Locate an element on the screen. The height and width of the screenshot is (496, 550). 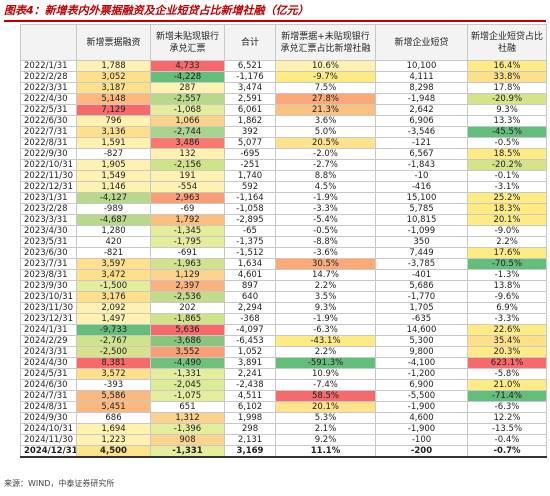
header-short-loan-share-of-tsf: 新增企业短贷占比社融 is located at coordinates (507, 42).